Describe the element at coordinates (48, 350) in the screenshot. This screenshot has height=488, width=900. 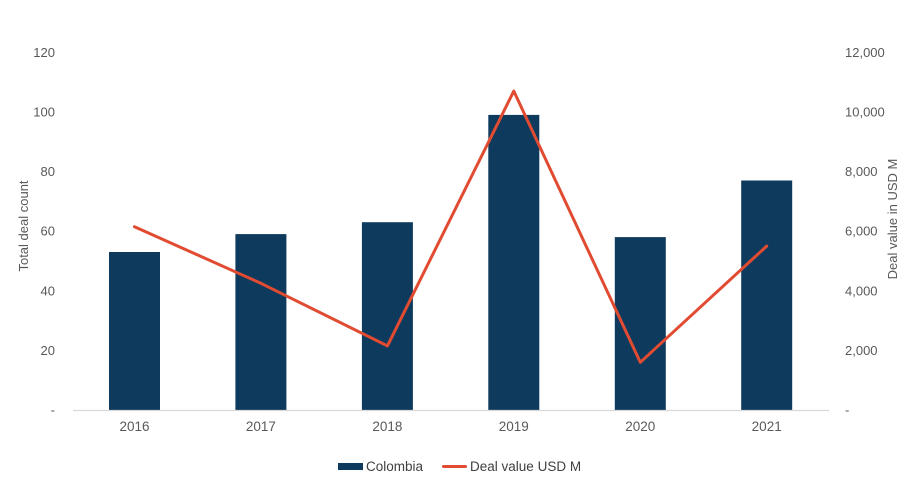
I see `y-left-tick-1: 20` at that location.